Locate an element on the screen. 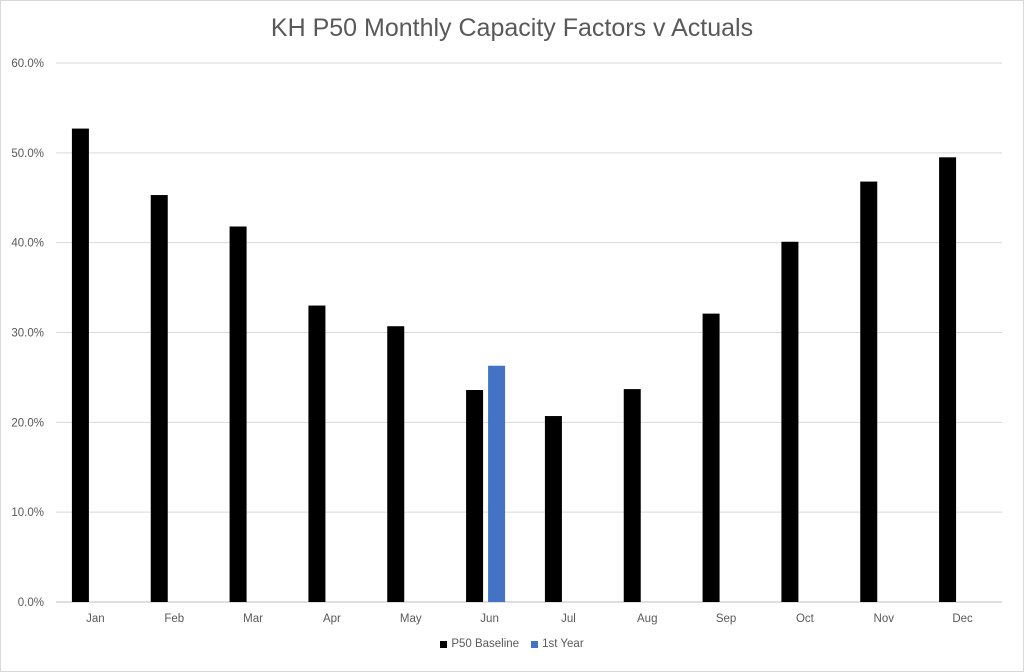 The height and width of the screenshot is (672, 1024). x-tick-label: Nov is located at coordinates (884, 619).